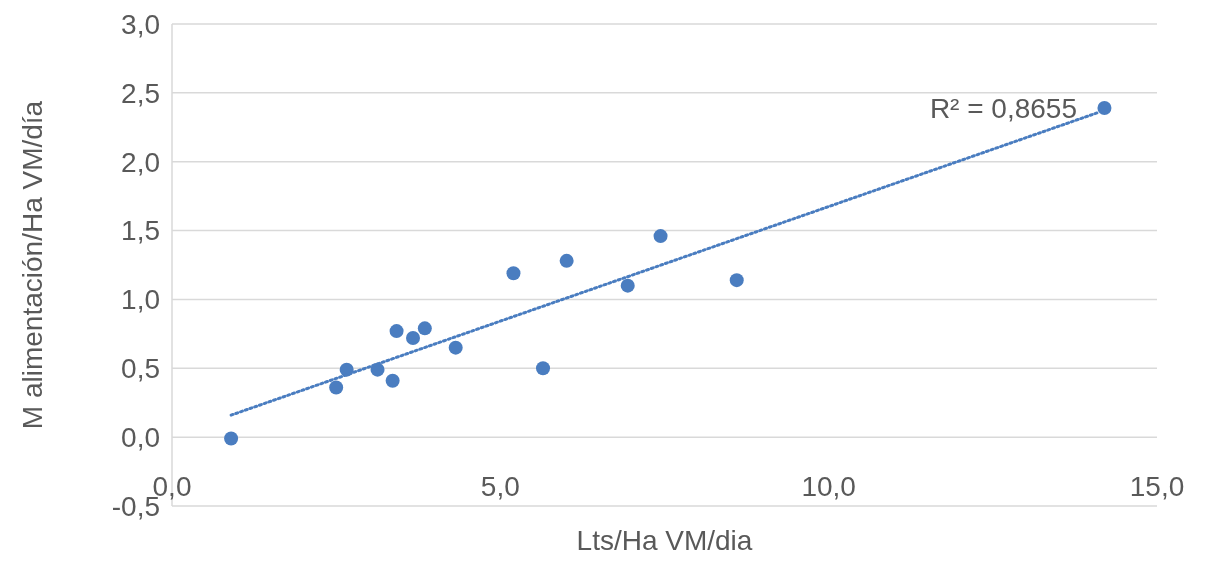 The image size is (1220, 562). I want to click on y-tick-label: 2,5, so click(140, 93).